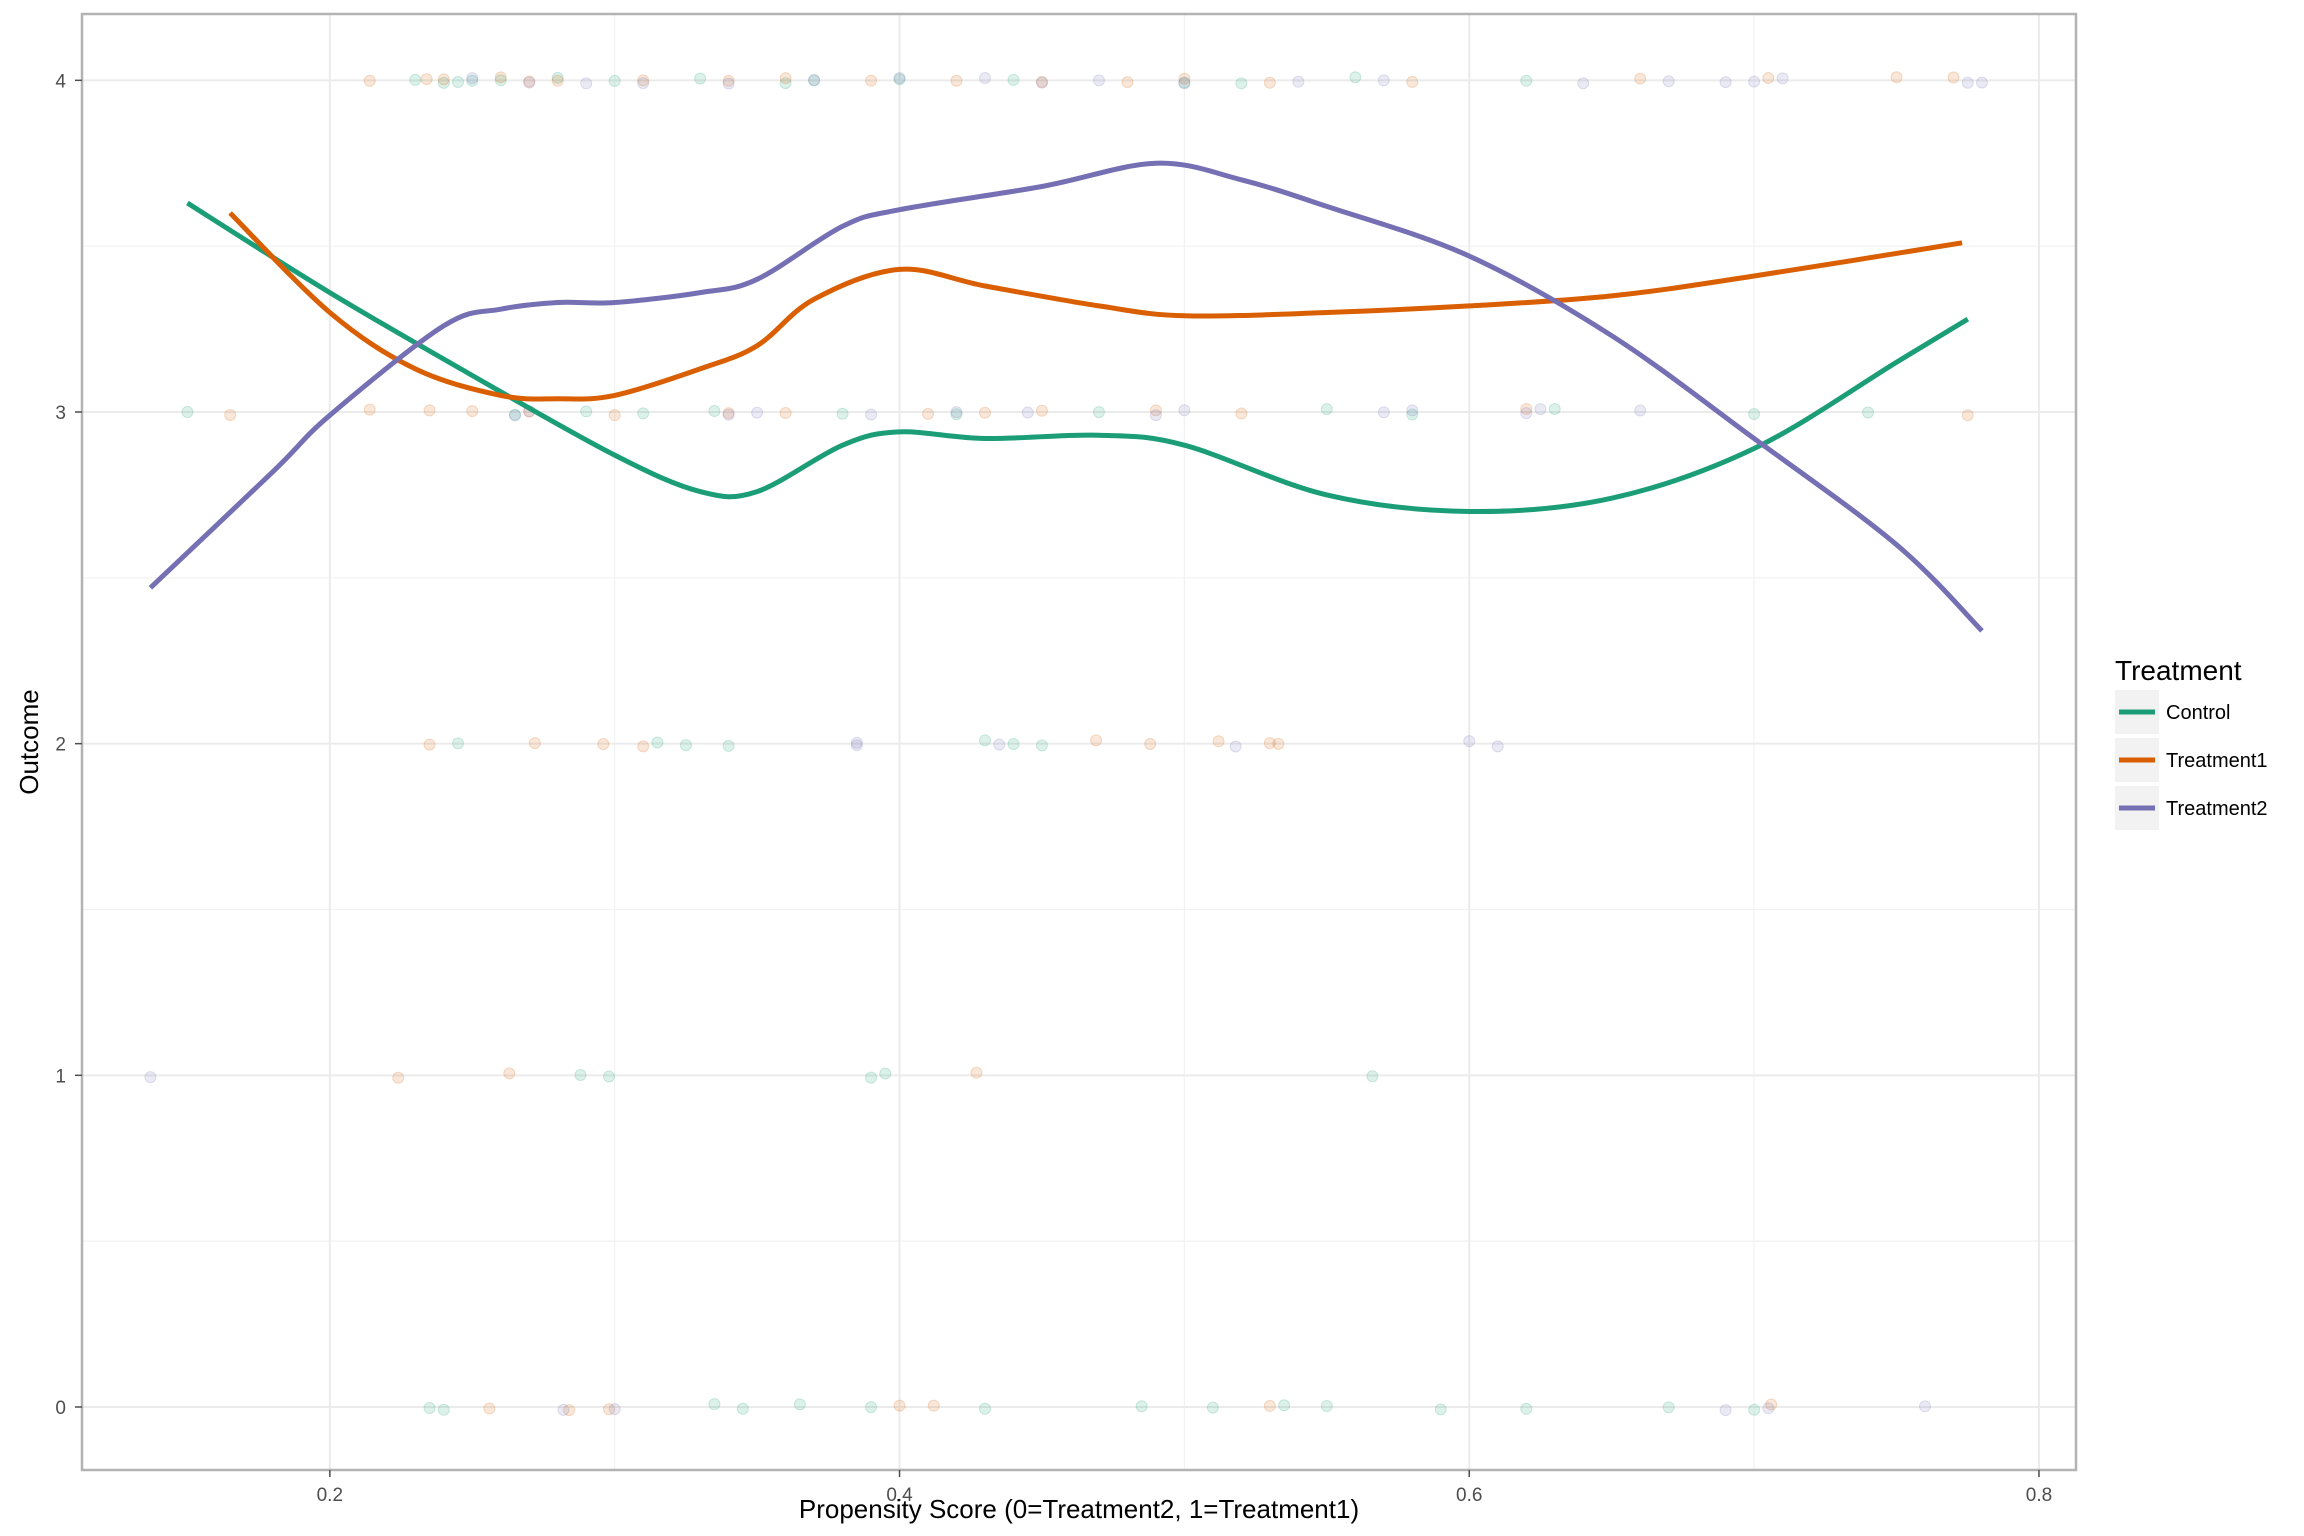 The image size is (2304, 1536). I want to click on legend-label: Treatment1, so click(2217, 761).